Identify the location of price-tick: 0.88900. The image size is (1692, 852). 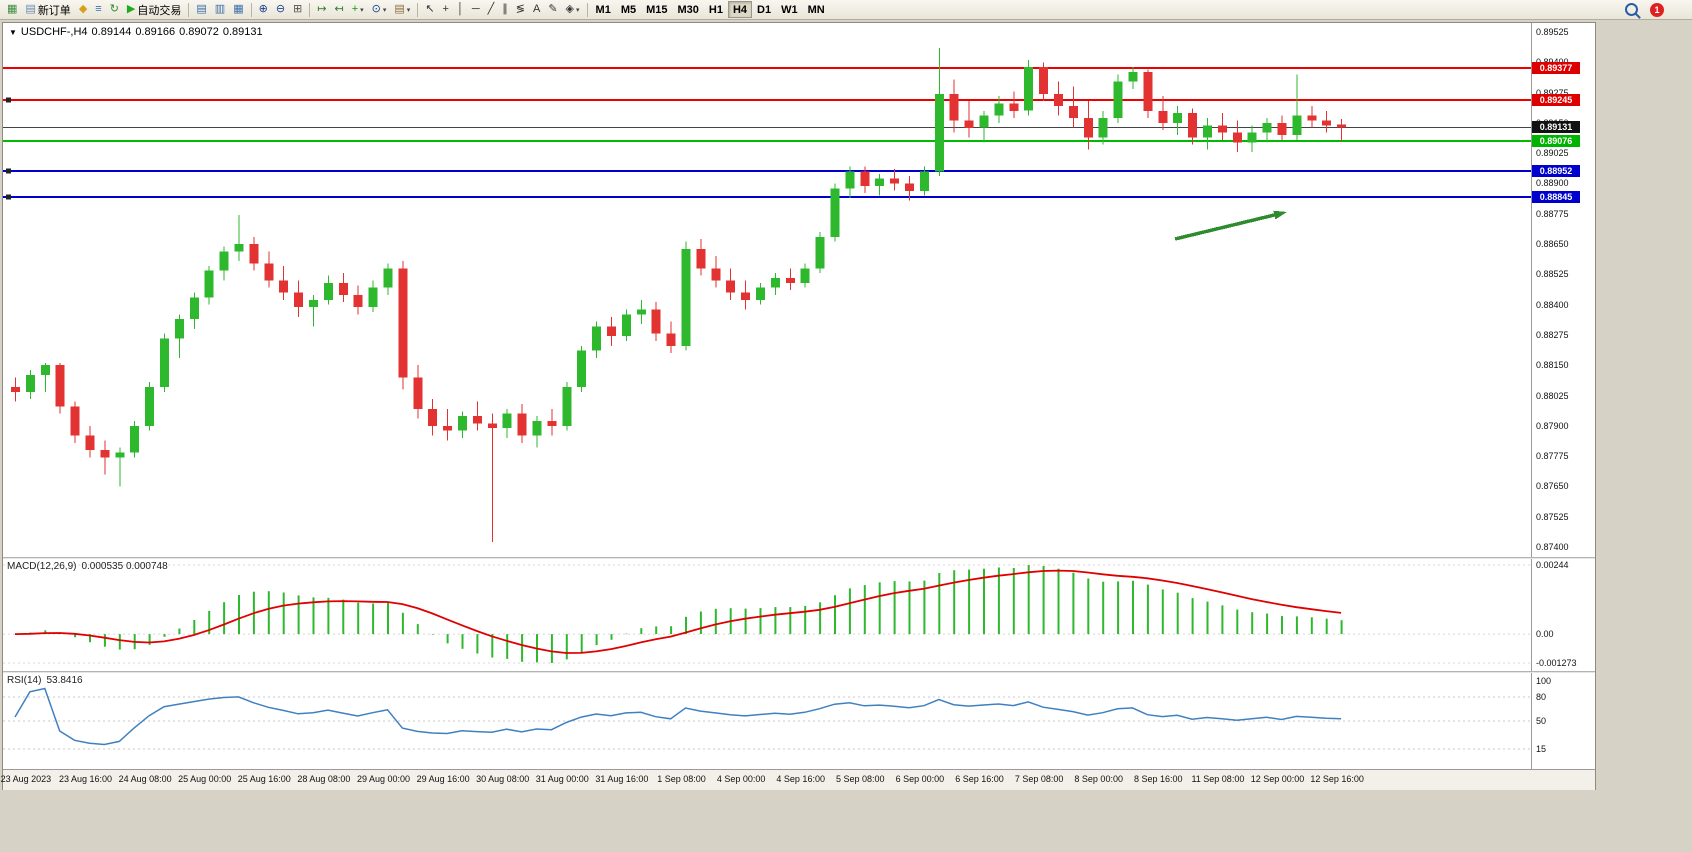
(1552, 183).